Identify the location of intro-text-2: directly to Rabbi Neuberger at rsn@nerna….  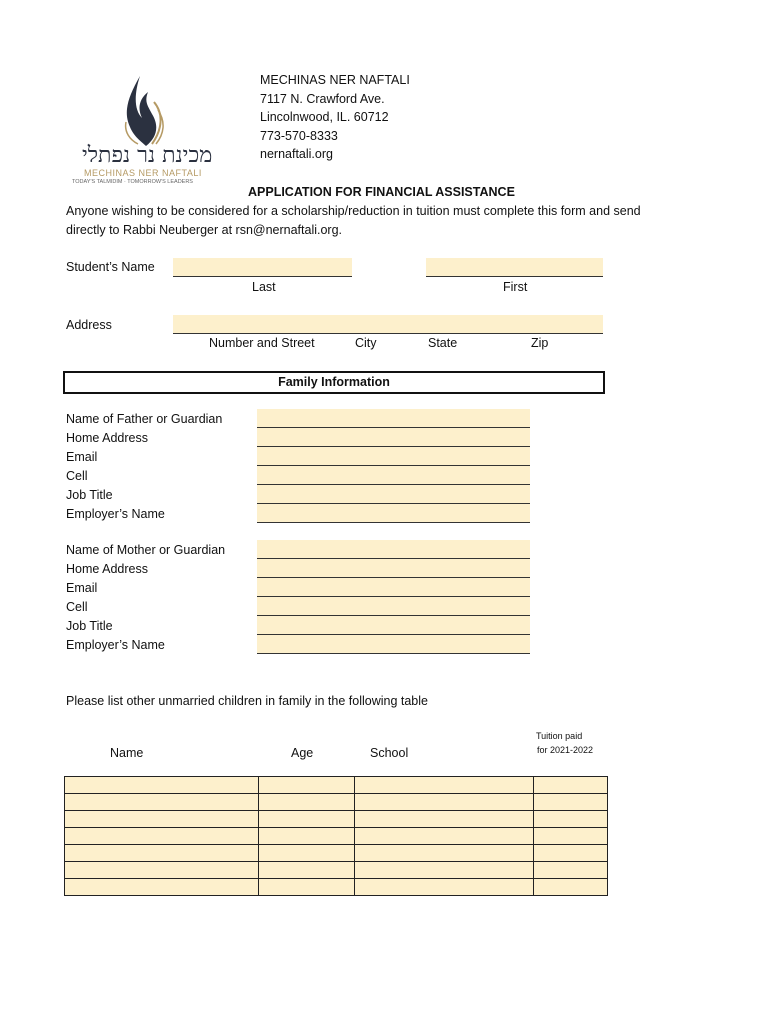
(204, 230).